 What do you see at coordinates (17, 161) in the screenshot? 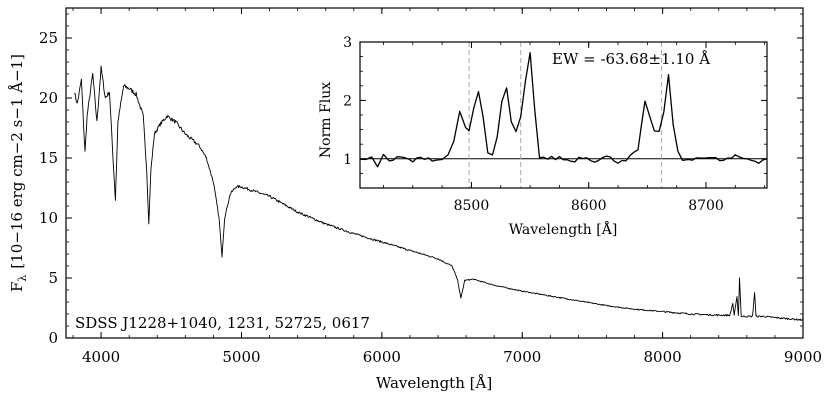
I see `y-axis-units: [10−16 erg cm−2 s−1 Å−1]` at bounding box center [17, 161].